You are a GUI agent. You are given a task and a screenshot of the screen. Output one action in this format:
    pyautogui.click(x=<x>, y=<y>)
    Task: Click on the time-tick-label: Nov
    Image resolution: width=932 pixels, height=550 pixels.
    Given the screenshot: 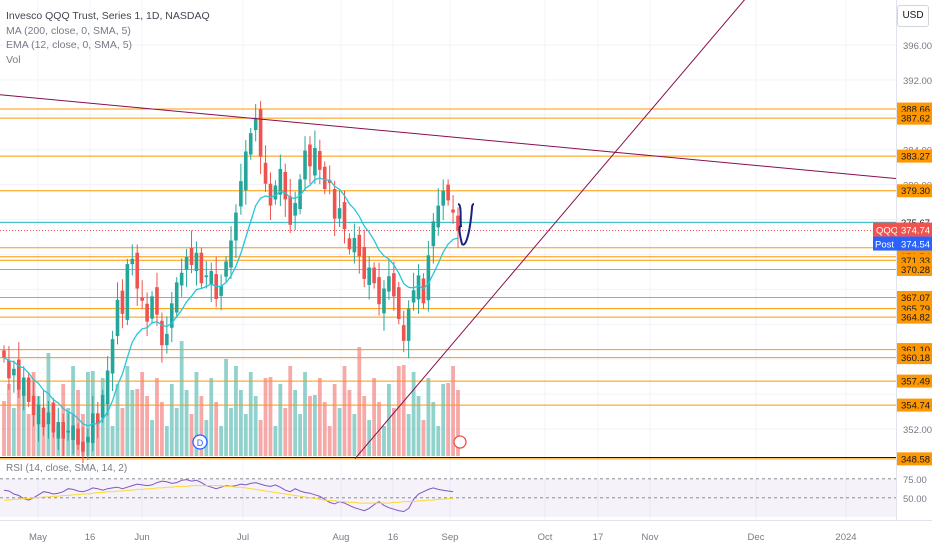 What is the action you would take?
    pyautogui.click(x=650, y=537)
    